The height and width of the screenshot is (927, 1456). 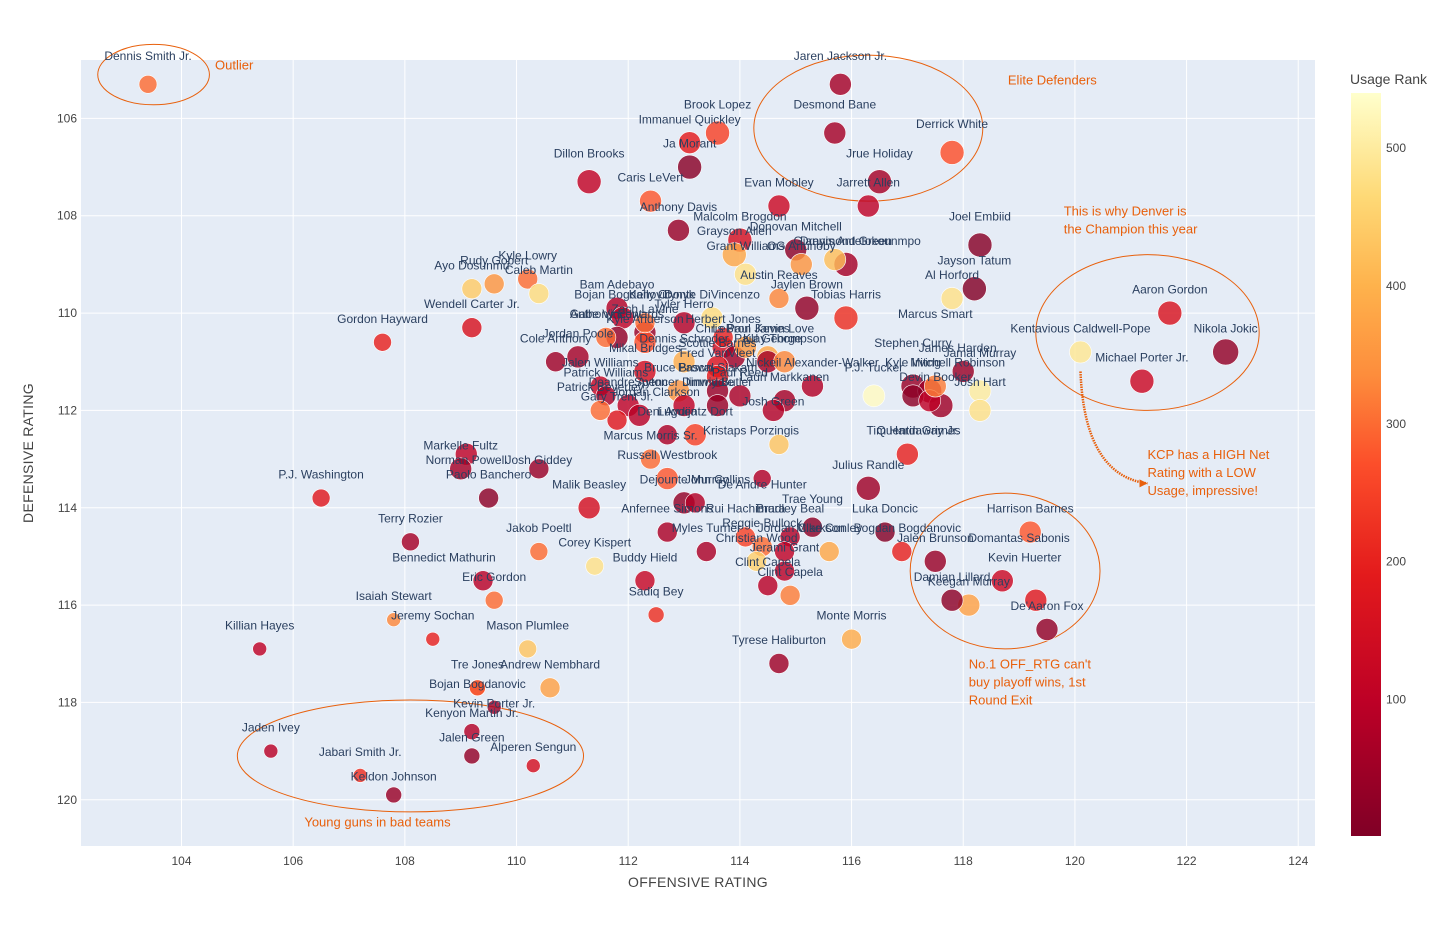 I want to click on player-label: Josh Green, so click(x=773, y=402).